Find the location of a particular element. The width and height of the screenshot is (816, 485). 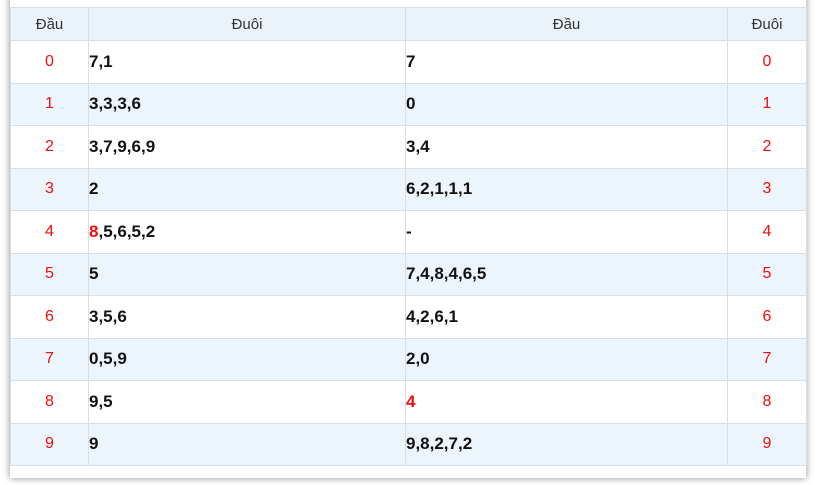

header-row: Đầu Đuôi Đầu Đuôi is located at coordinates (408, 24).